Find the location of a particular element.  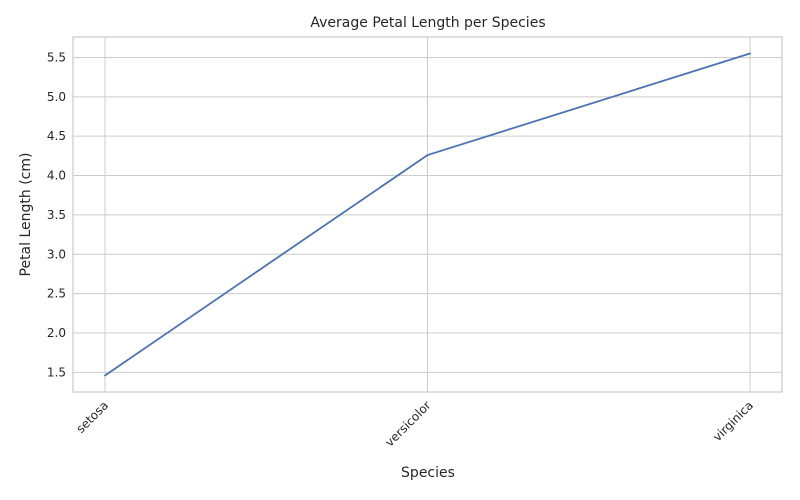

y-tick-label: 4.5 is located at coordinates (56, 136).